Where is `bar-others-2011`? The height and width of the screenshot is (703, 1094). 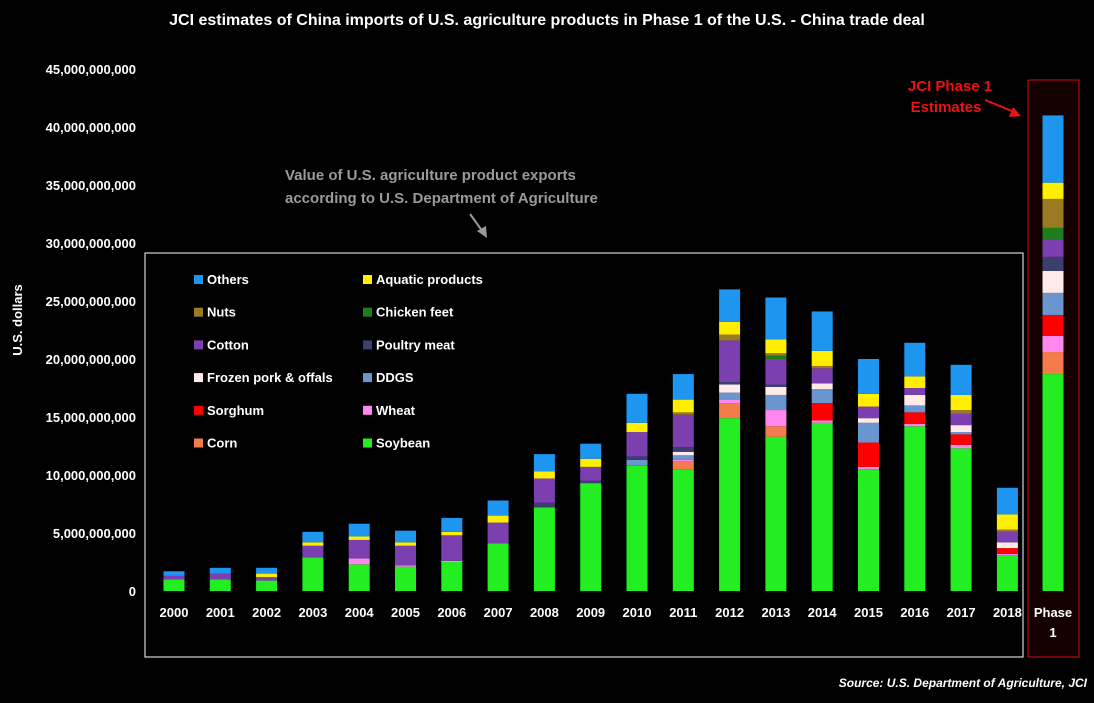 bar-others-2011 is located at coordinates (683, 387).